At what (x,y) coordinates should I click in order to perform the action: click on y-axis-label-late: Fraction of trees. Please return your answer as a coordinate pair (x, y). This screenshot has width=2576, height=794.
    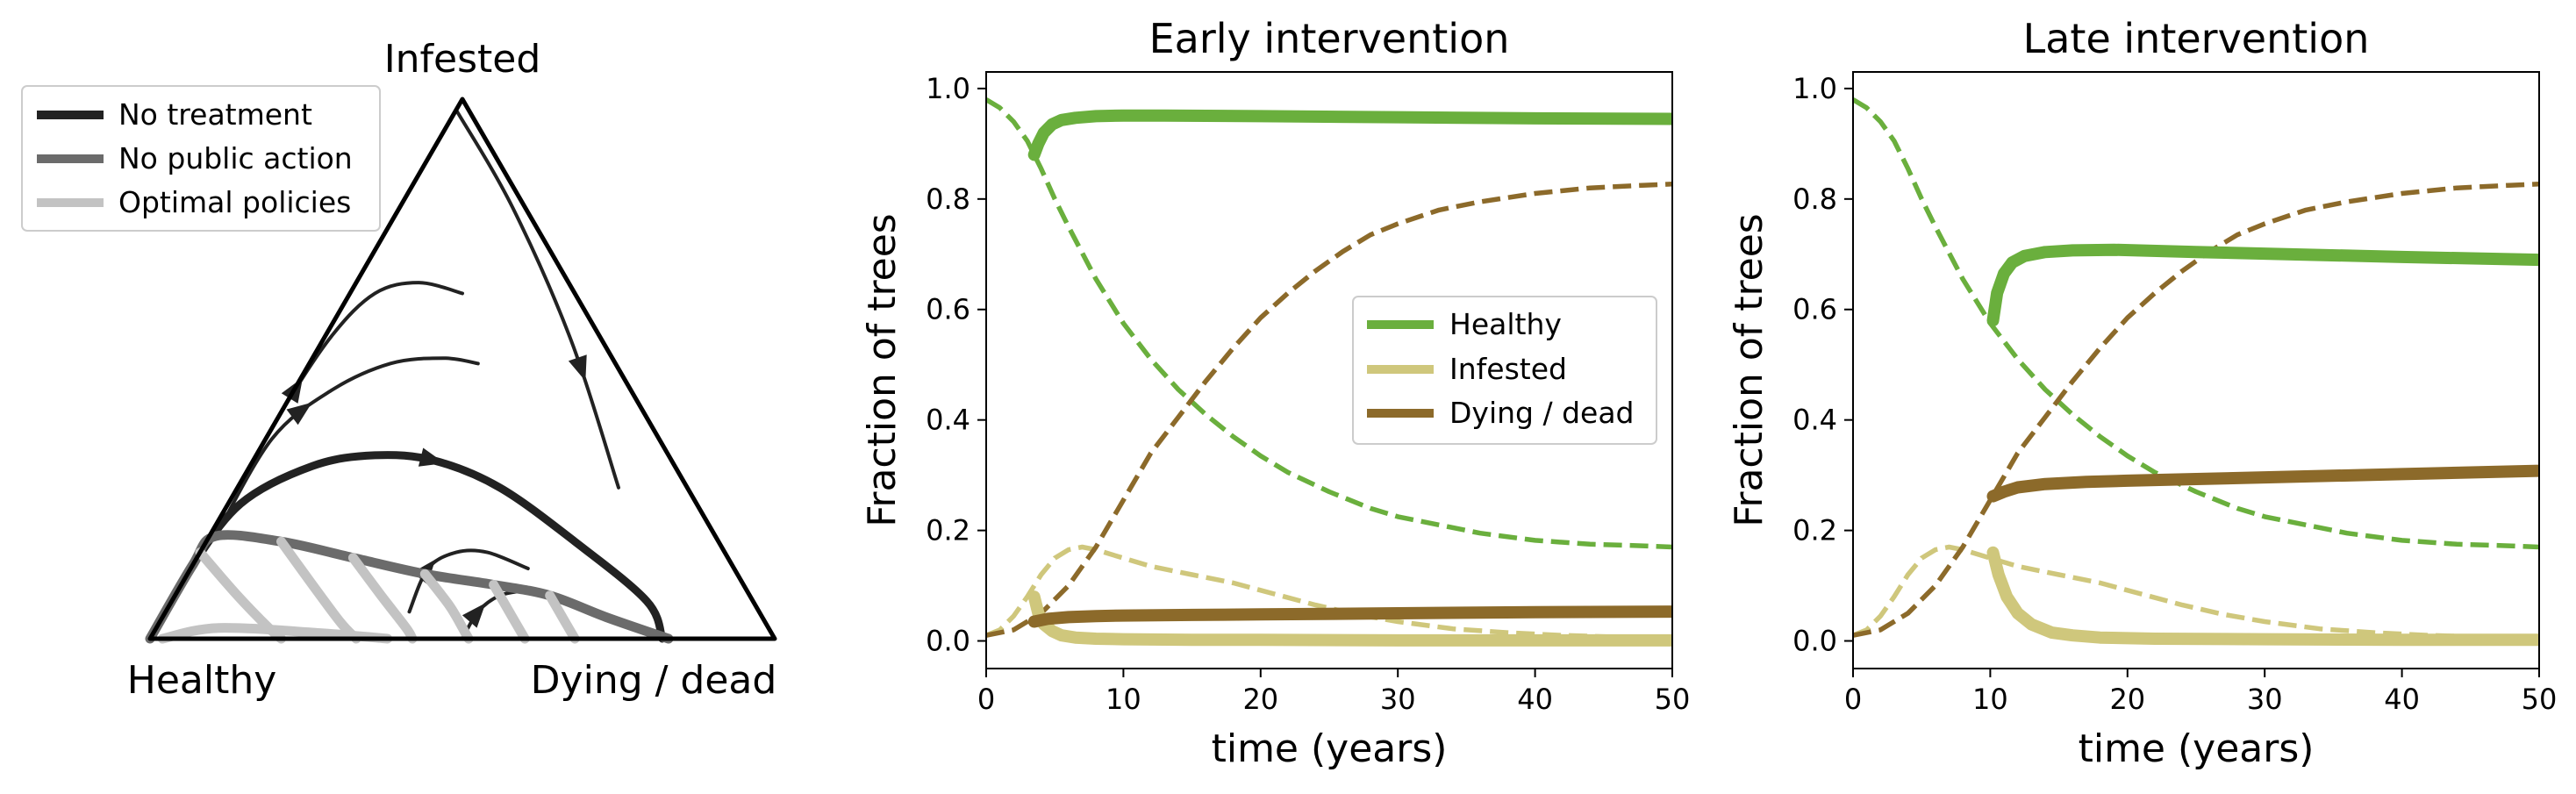
    Looking at the image, I should click on (1749, 369).